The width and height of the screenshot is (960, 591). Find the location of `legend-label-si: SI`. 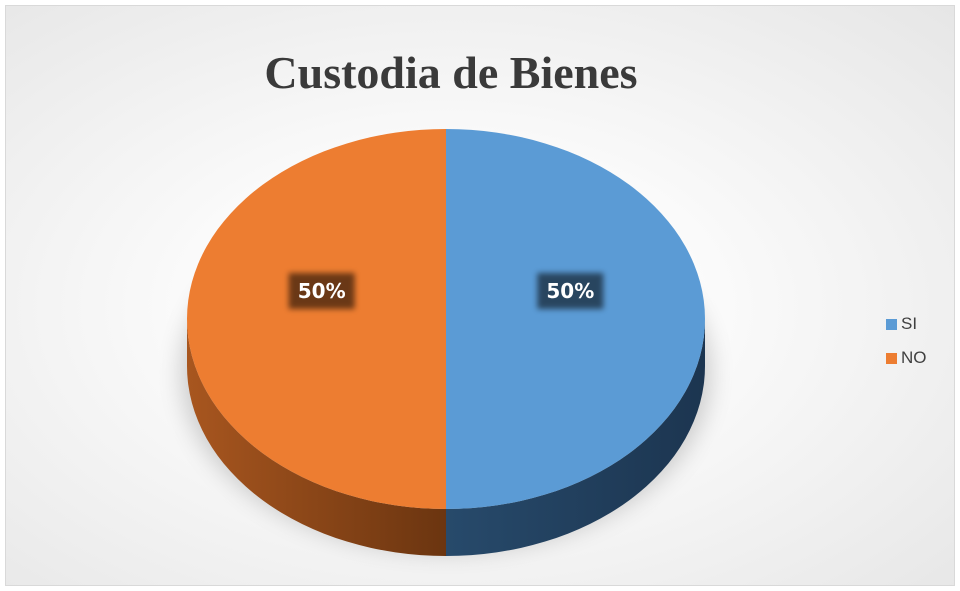

legend-label-si: SI is located at coordinates (909, 323).